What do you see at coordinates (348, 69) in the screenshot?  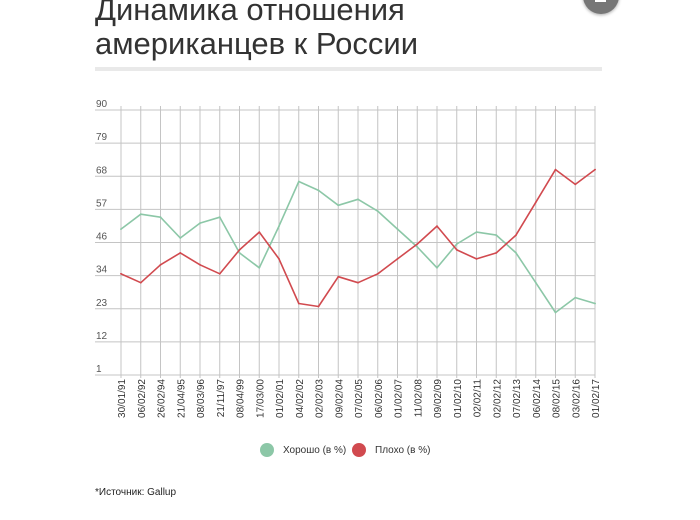 I see `title-divider` at bounding box center [348, 69].